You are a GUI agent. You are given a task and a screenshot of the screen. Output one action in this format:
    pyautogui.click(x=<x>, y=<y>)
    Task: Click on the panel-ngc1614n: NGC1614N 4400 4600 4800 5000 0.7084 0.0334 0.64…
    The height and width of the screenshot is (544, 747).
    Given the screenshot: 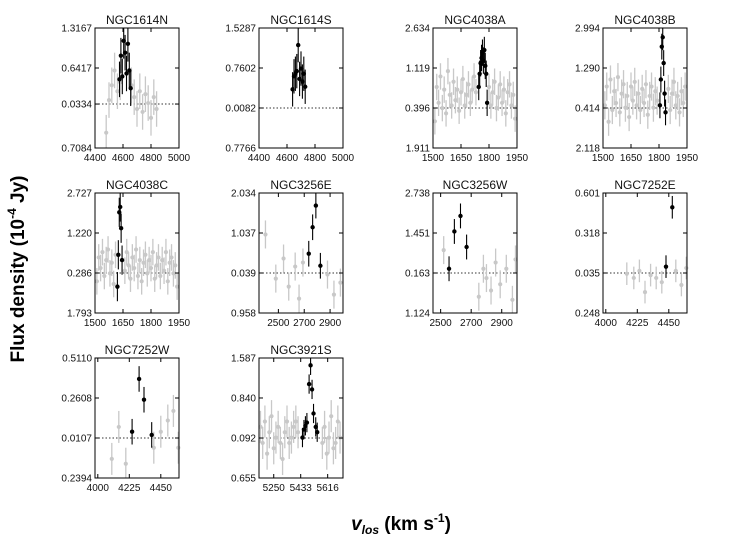 What is the action you would take?
    pyautogui.click(x=125, y=88)
    